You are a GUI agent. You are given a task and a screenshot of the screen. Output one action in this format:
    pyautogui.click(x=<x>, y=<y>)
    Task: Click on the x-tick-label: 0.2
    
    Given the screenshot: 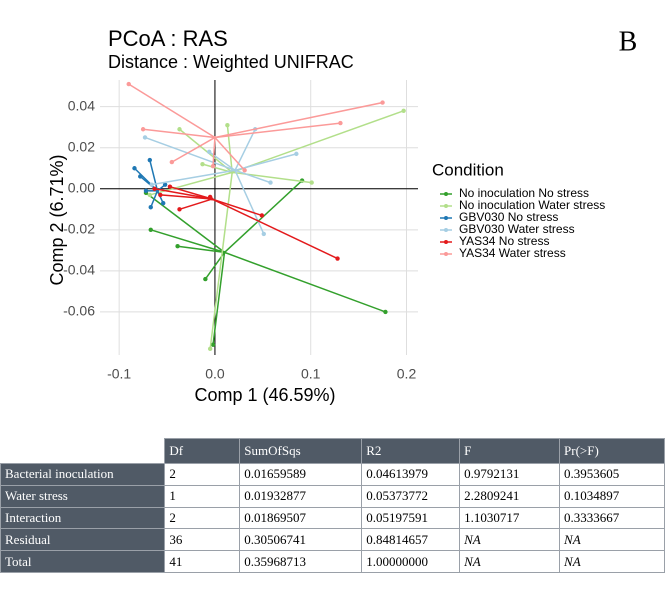 What is the action you would take?
    pyautogui.click(x=407, y=374)
    